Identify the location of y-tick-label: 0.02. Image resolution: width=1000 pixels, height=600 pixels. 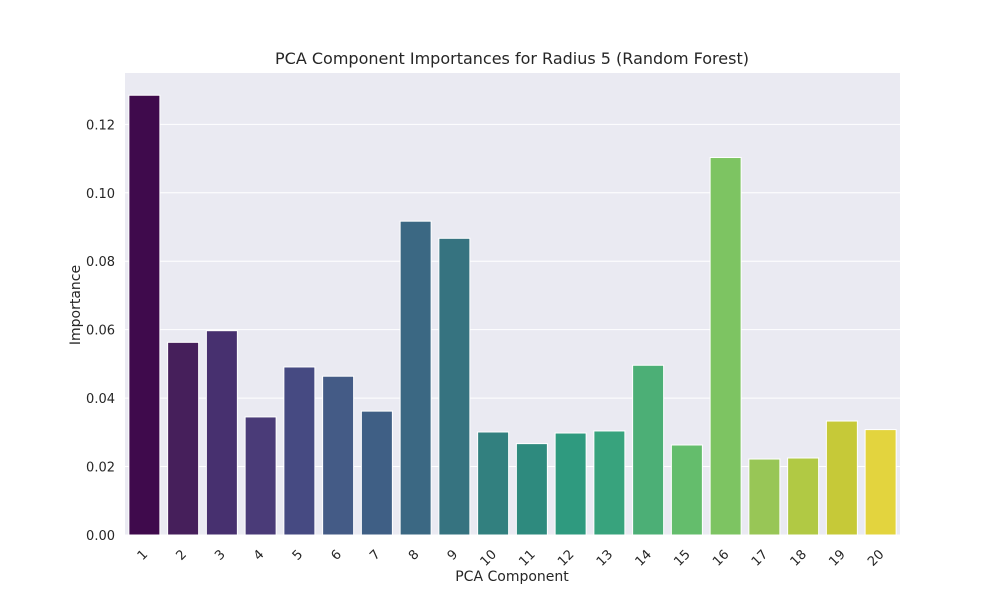
(100, 468).